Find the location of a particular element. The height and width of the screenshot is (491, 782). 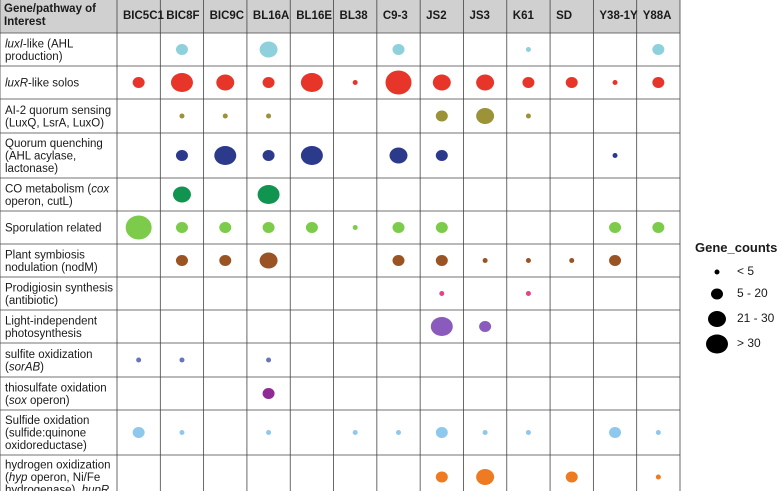

column-label: BIC9C is located at coordinates (227, 16).